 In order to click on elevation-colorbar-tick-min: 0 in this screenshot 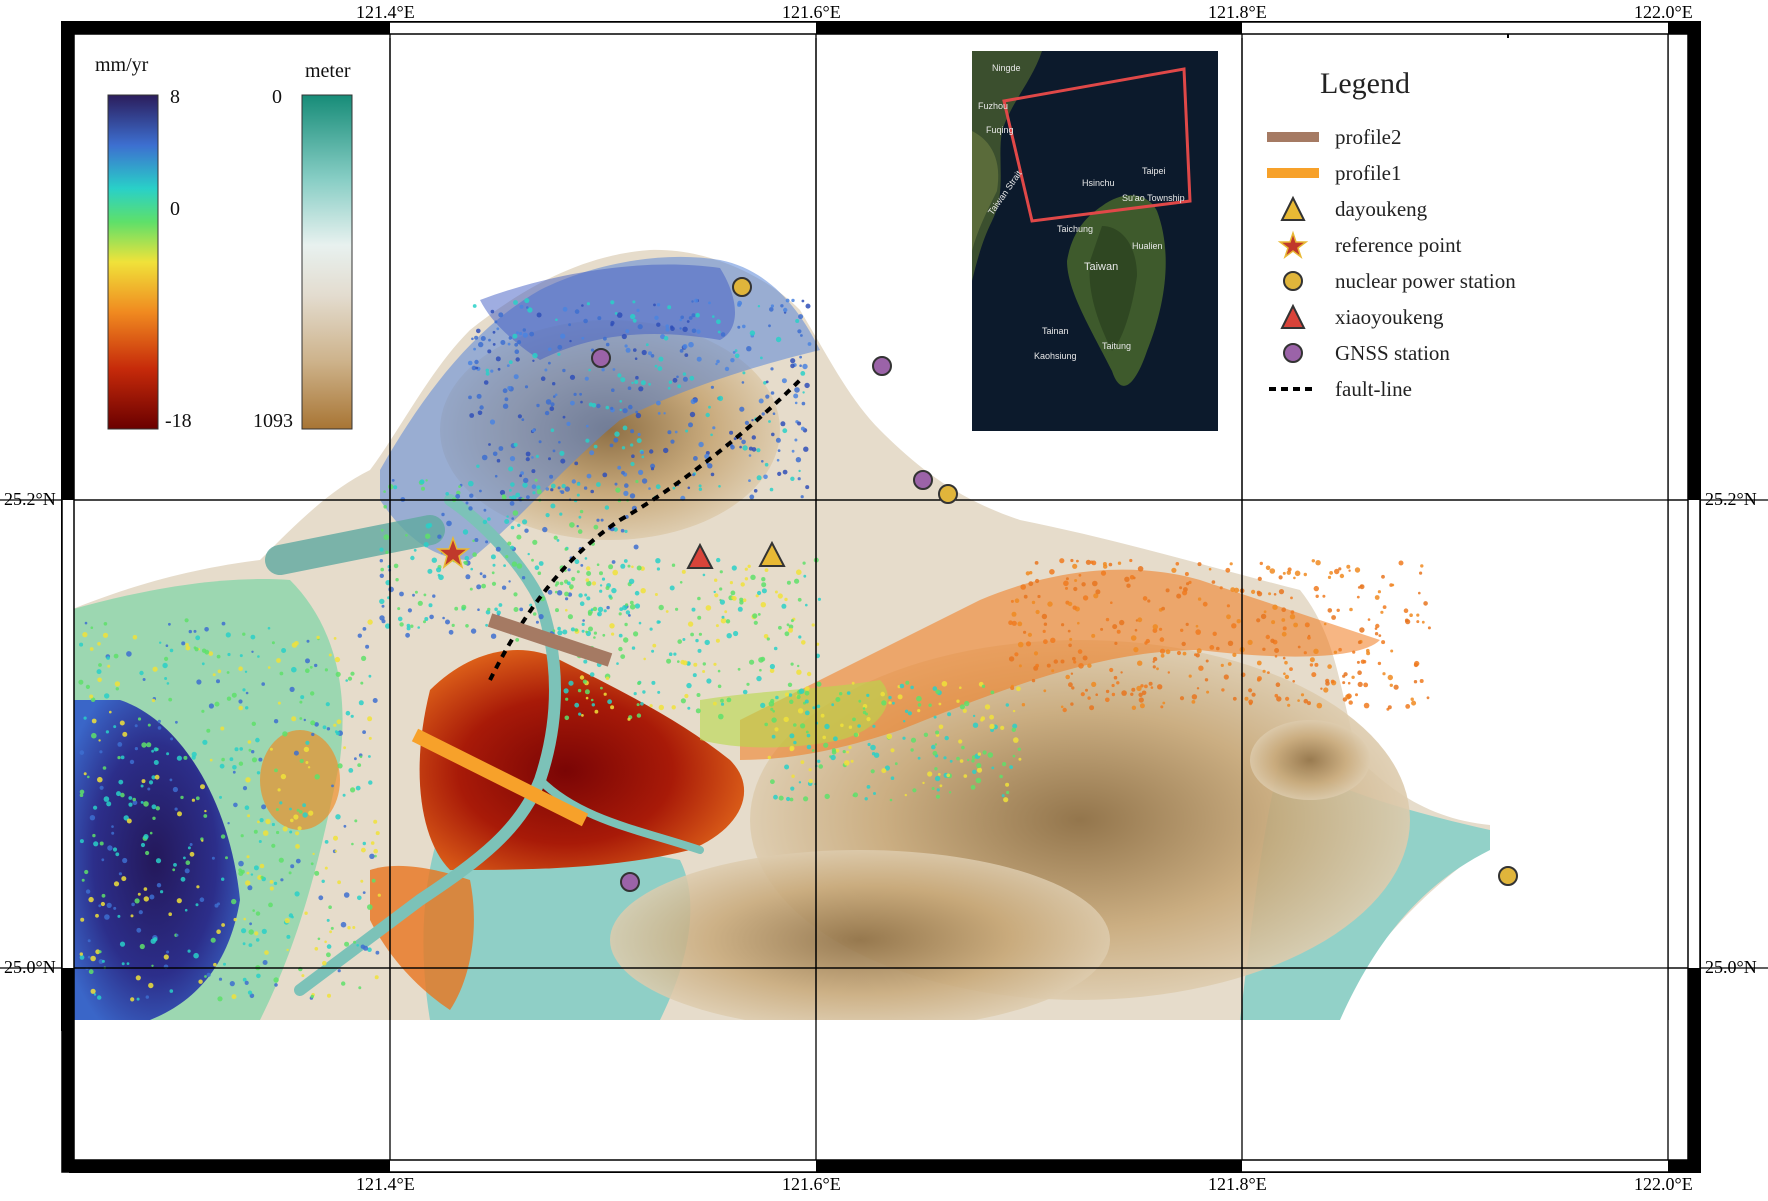, I will do `click(277, 97)`.